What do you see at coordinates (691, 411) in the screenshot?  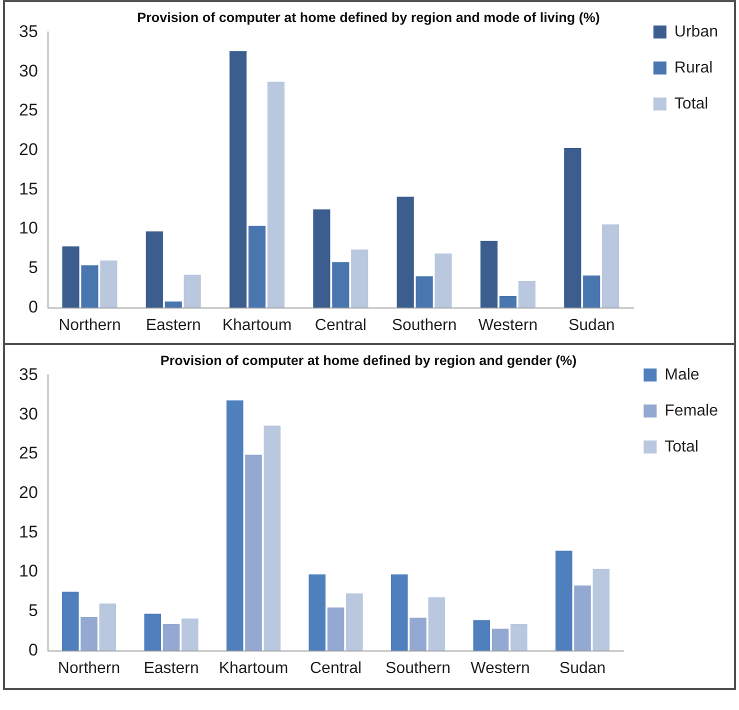 I see `legend-label: Female` at bounding box center [691, 411].